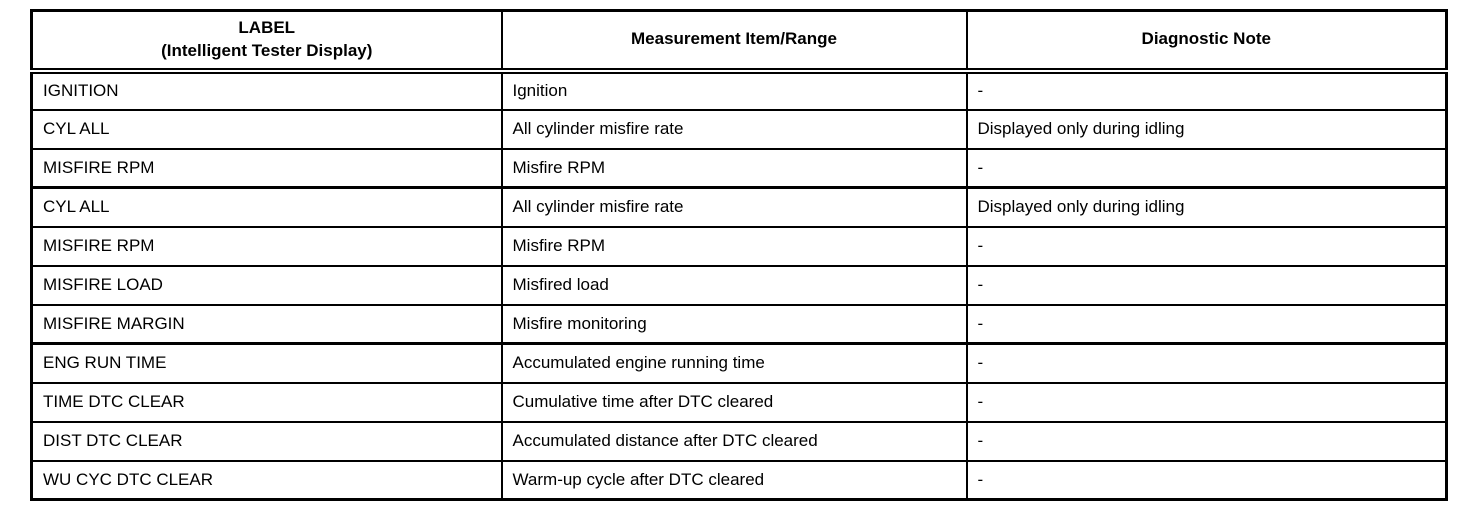  Describe the element at coordinates (266, 441) in the screenshot. I see `label-cell: DIST DTC CLEAR` at that location.